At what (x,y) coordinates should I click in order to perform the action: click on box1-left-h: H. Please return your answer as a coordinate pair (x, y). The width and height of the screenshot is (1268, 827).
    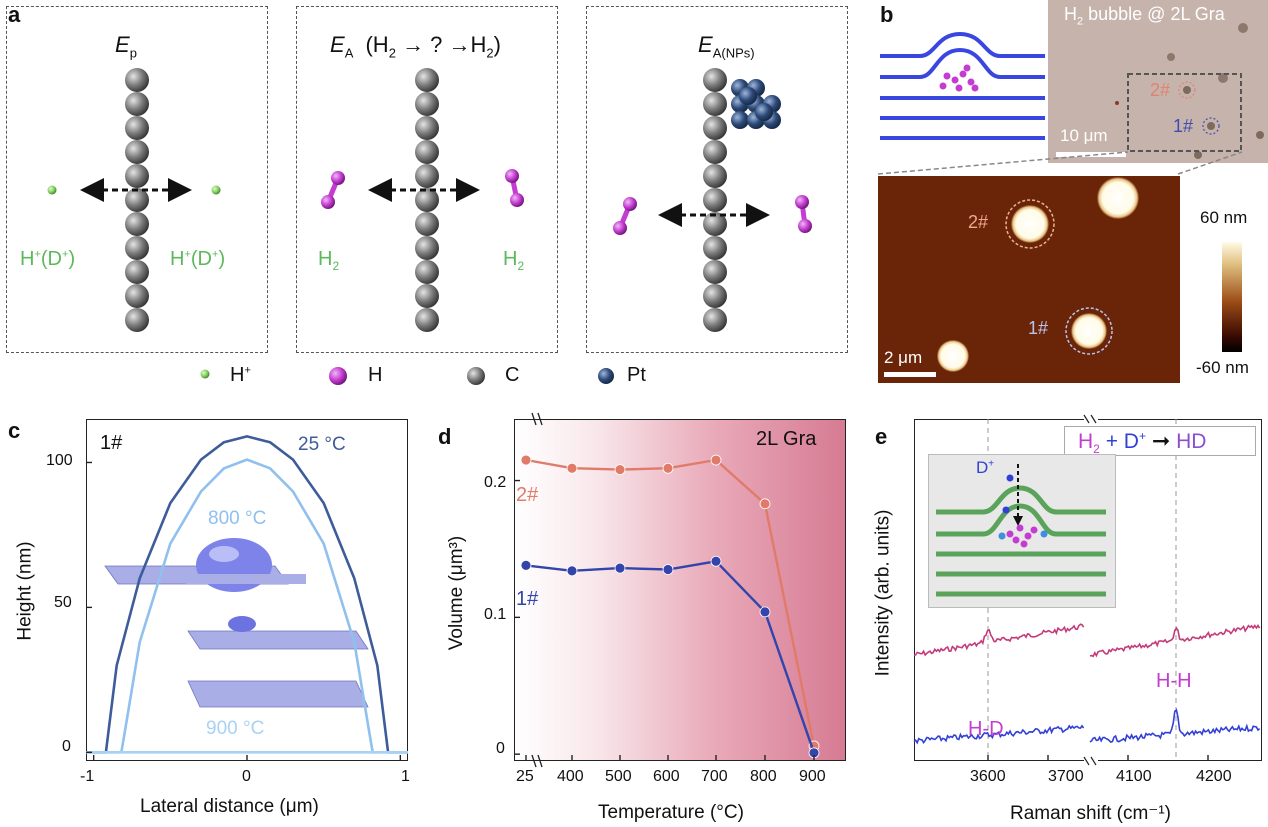
    Looking at the image, I should click on (27, 259).